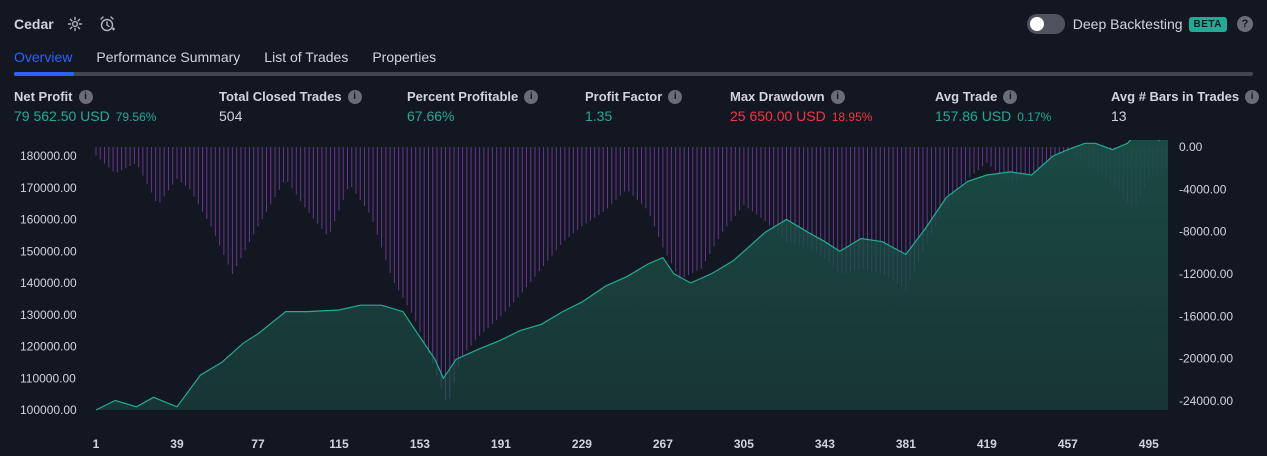 This screenshot has width=1267, height=456. I want to click on beta-badge: BETA, so click(1207, 24).